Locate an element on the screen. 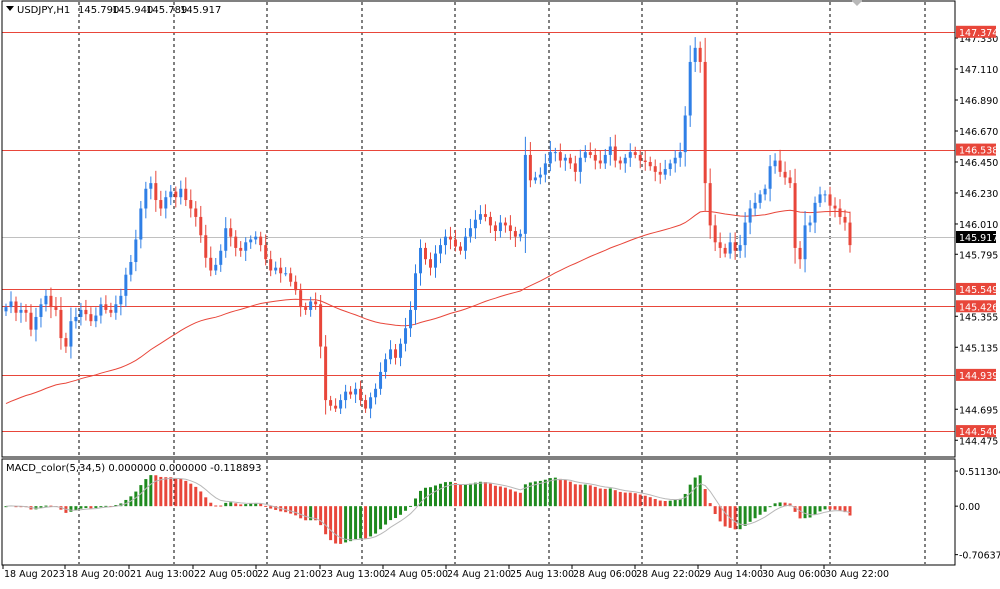 The image size is (1000, 589). level-price-tag is located at coordinates (976, 288).